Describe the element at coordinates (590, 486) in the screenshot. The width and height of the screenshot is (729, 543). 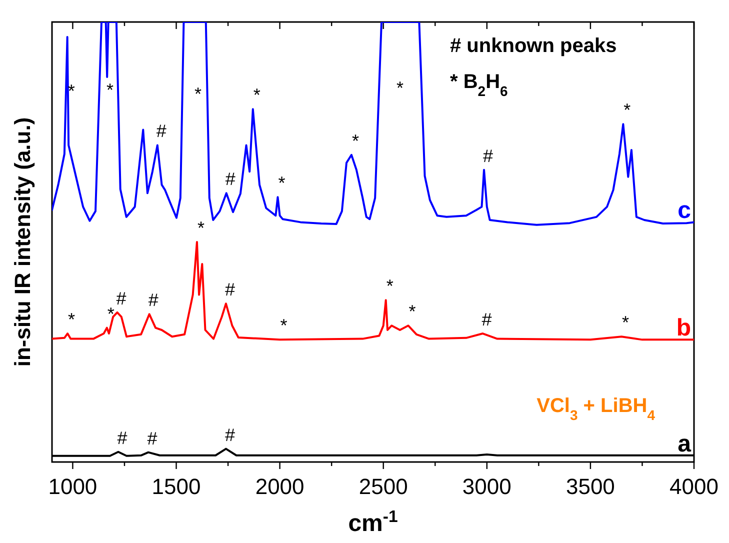
I see `x-tick-label: 3500` at that location.